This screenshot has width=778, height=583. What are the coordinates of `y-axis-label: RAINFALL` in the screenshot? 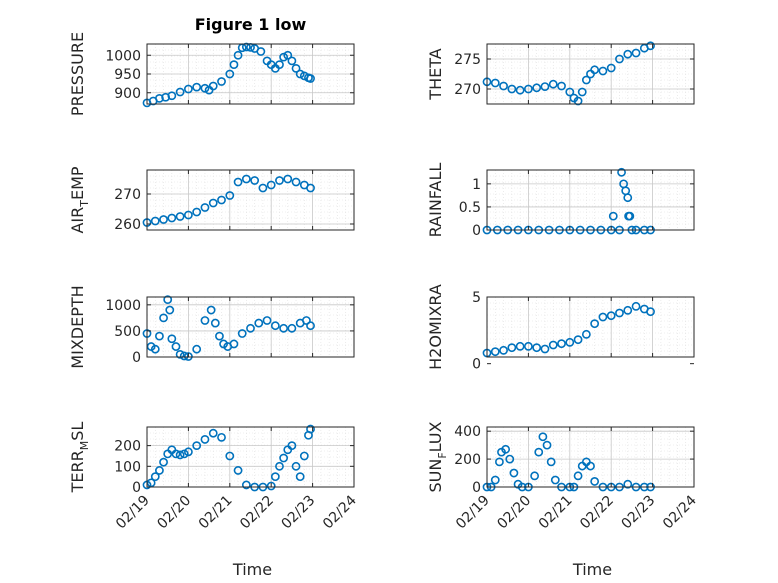 It's located at (435, 200).